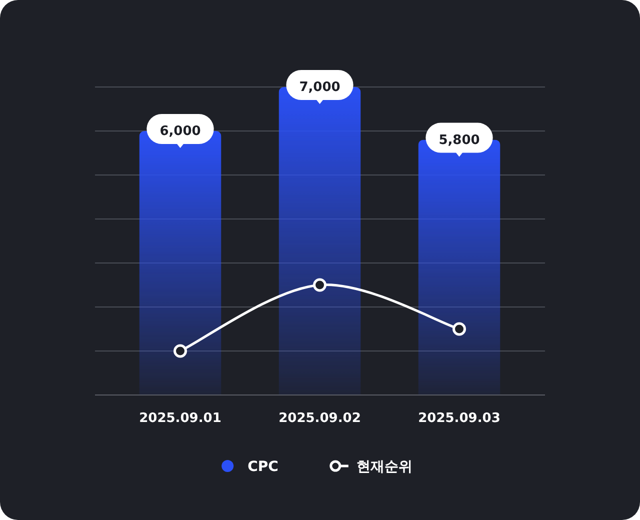  Describe the element at coordinates (319, 418) in the screenshot. I see `x-tick-label: 2025.09.02` at that location.